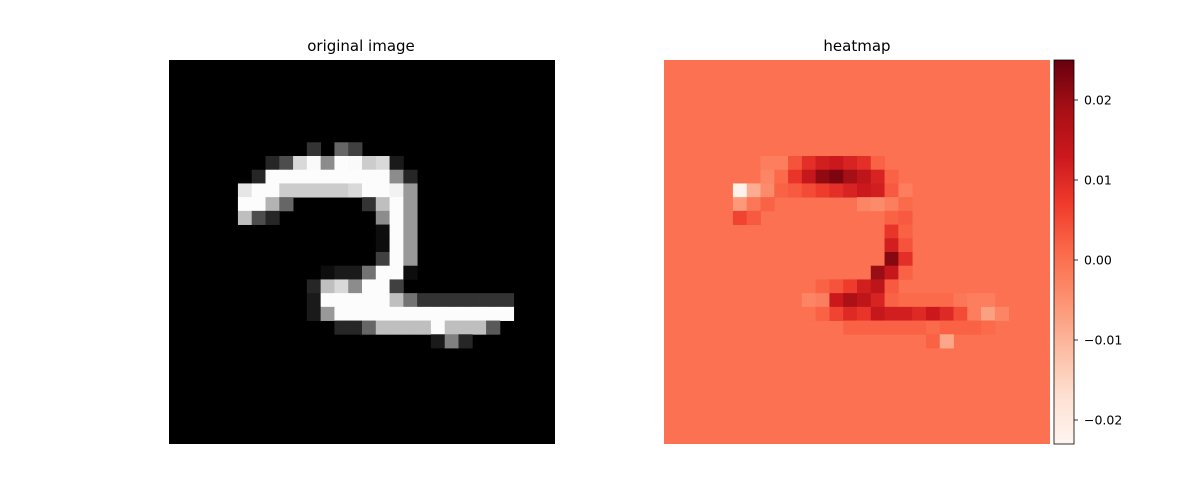 This screenshot has width=1200, height=500. What do you see at coordinates (361, 46) in the screenshot?
I see `left-panel-title: original image` at bounding box center [361, 46].